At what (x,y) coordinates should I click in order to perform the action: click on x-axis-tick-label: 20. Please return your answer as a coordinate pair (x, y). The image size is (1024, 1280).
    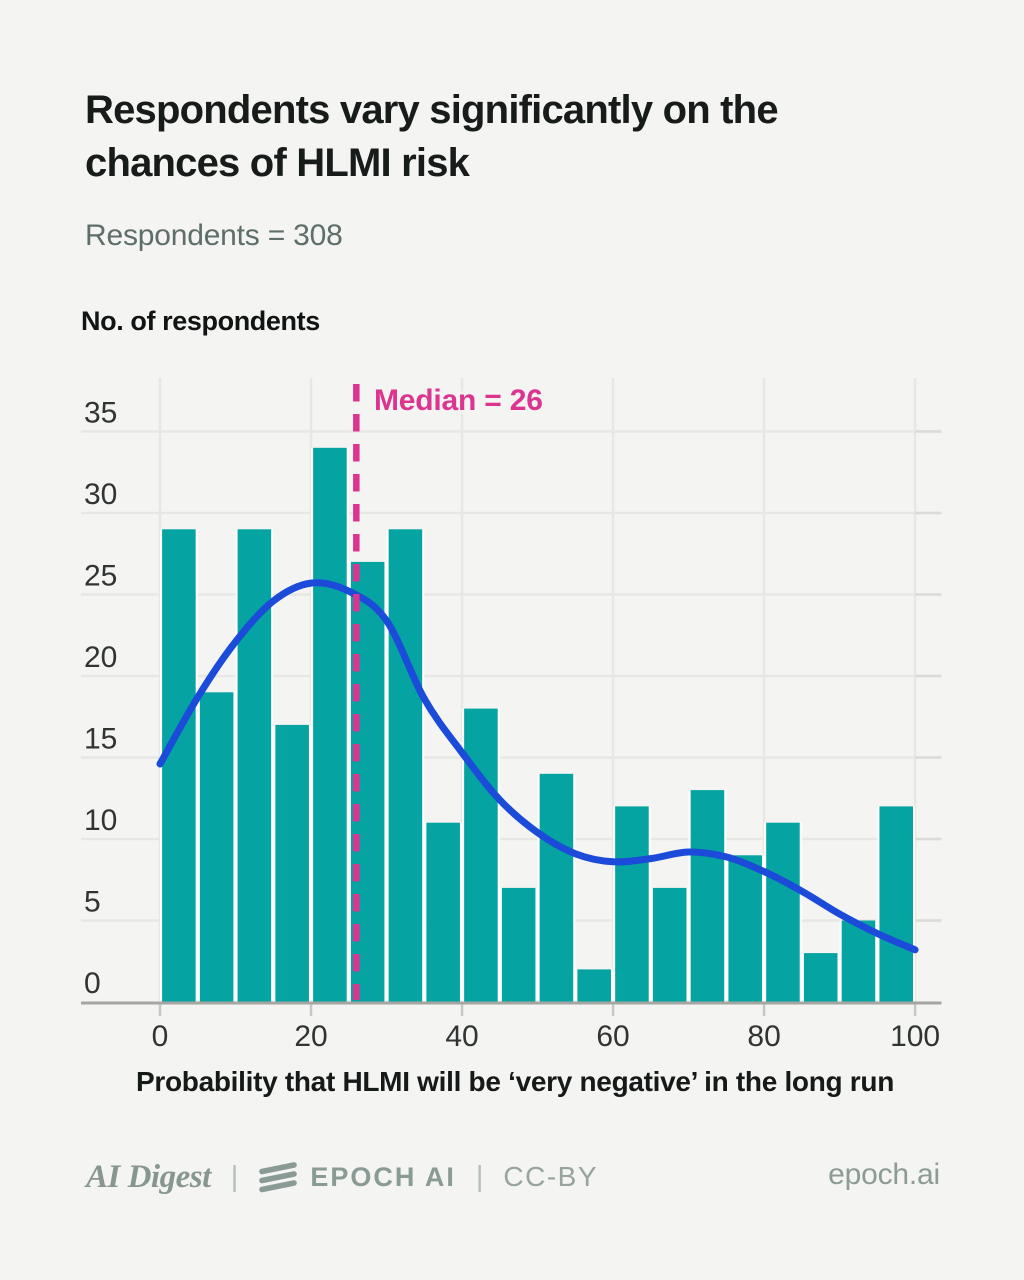
    Looking at the image, I should click on (310, 1036).